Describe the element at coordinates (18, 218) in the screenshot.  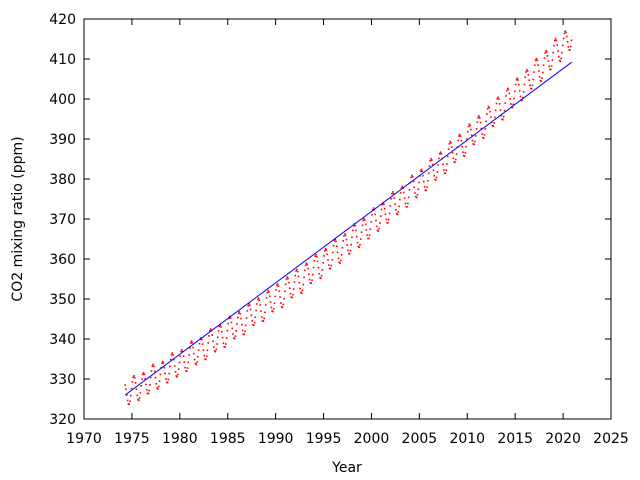
I see `y-axis-title: CO2 mixing ratio (ppm)` at that location.